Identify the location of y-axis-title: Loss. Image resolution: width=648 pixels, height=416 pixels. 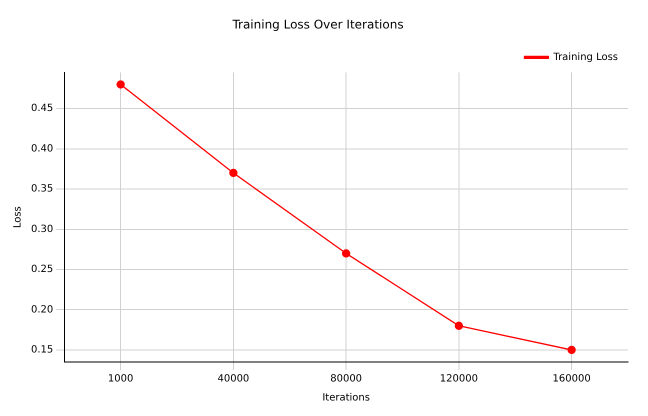
(18, 217).